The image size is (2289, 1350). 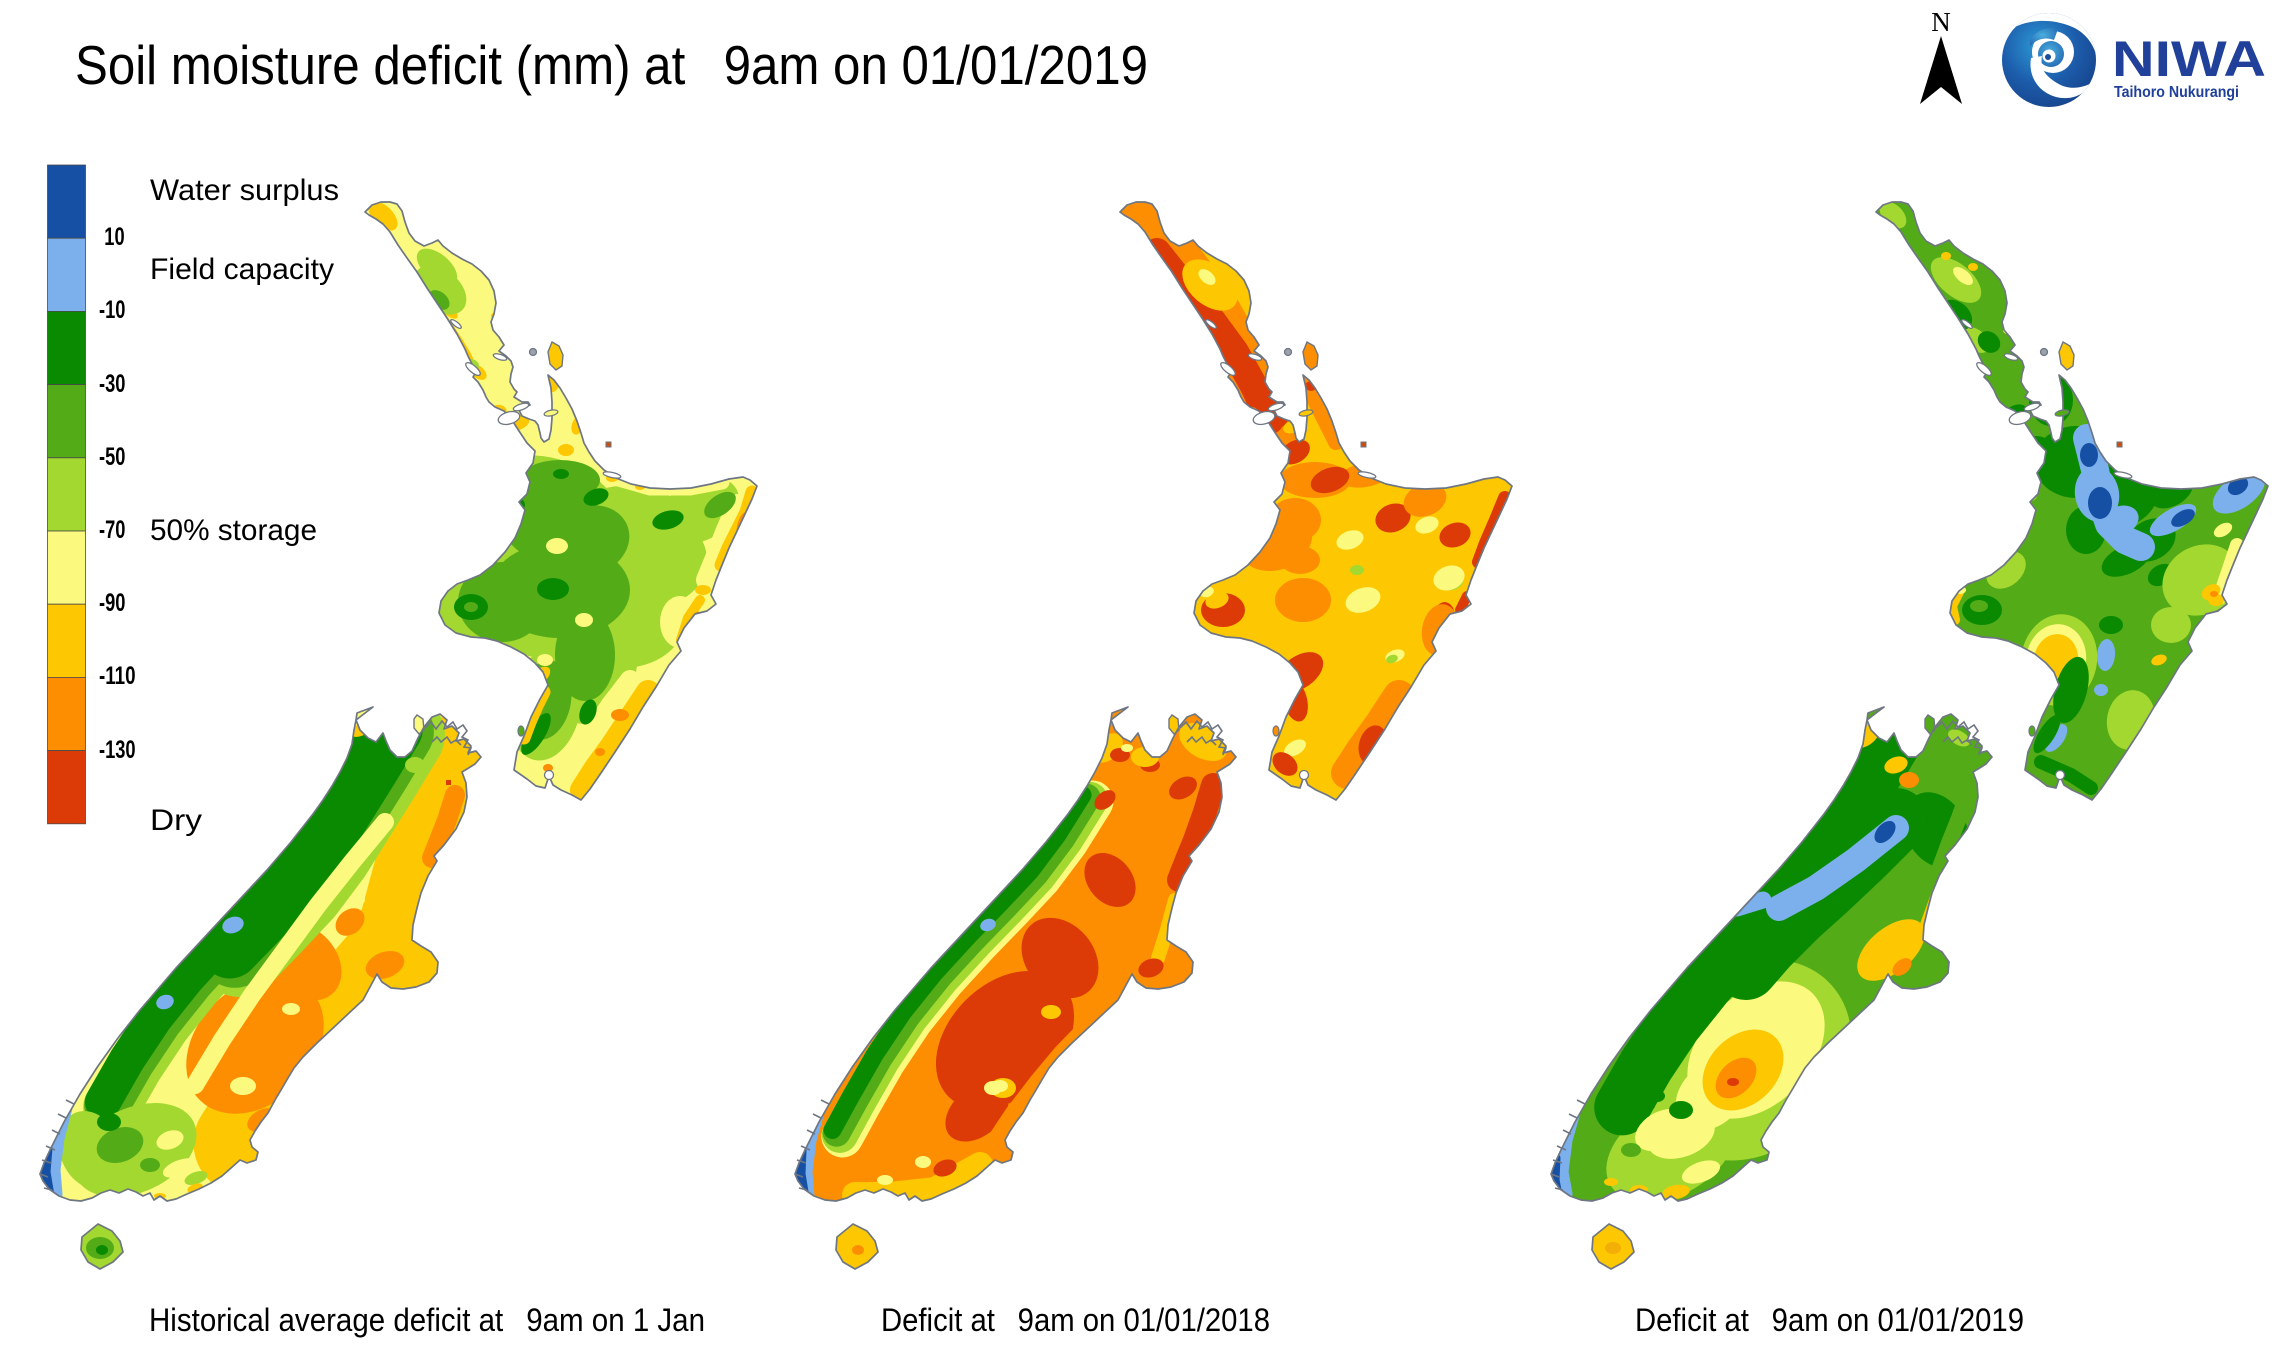 What do you see at coordinates (1829, 1320) in the screenshot?
I see `svg-text: Deficit at 9am on 01/01/2019` at bounding box center [1829, 1320].